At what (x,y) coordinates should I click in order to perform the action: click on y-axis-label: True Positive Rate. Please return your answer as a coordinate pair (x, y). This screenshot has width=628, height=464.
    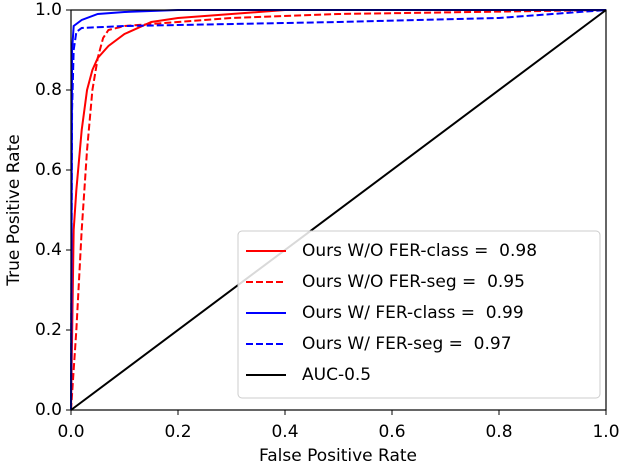
    Looking at the image, I should click on (14, 210).